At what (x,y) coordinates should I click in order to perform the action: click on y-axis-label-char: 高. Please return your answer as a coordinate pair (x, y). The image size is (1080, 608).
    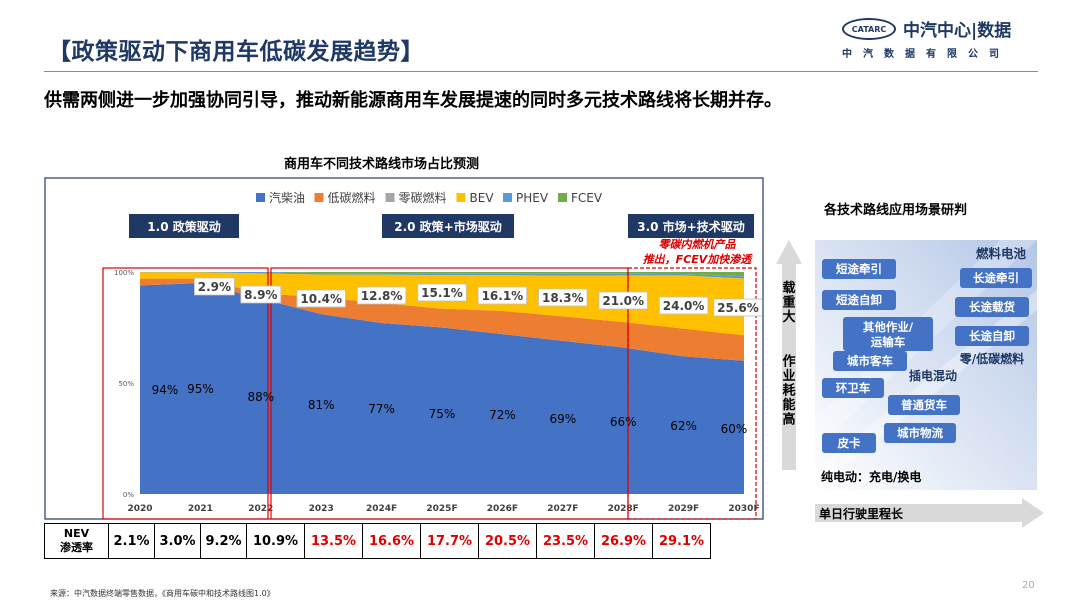
    Looking at the image, I should click on (788, 420).